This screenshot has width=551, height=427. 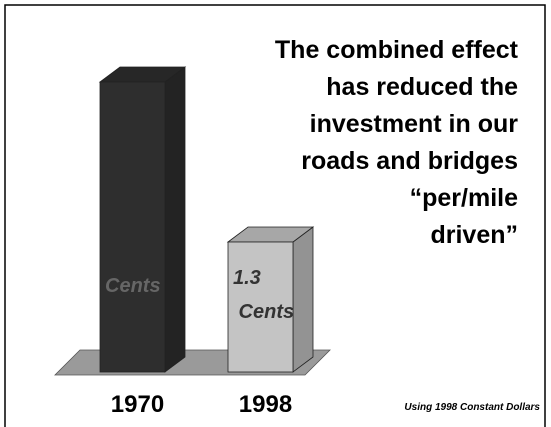 I want to click on chart-title: roads and bridges, so click(x=409, y=161).